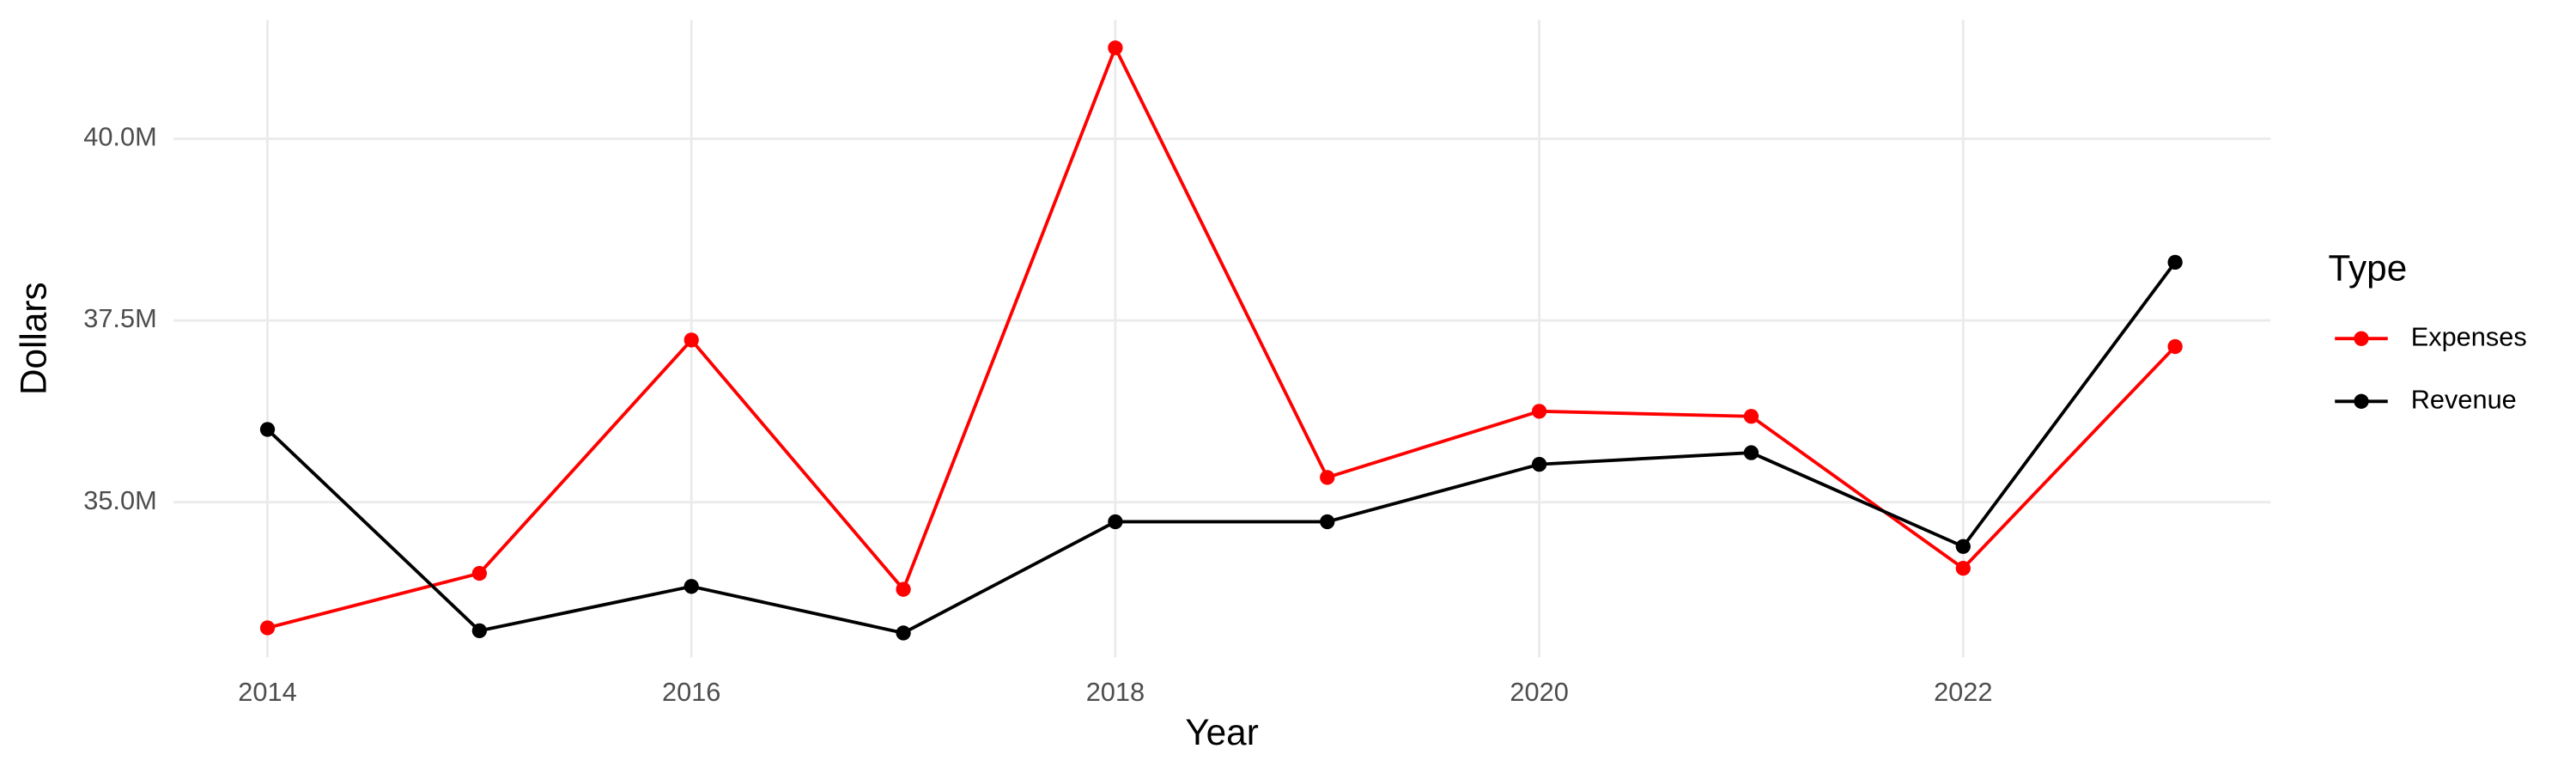  Describe the element at coordinates (119, 500) in the screenshot. I see `y-tick-label: 35.0M` at that location.